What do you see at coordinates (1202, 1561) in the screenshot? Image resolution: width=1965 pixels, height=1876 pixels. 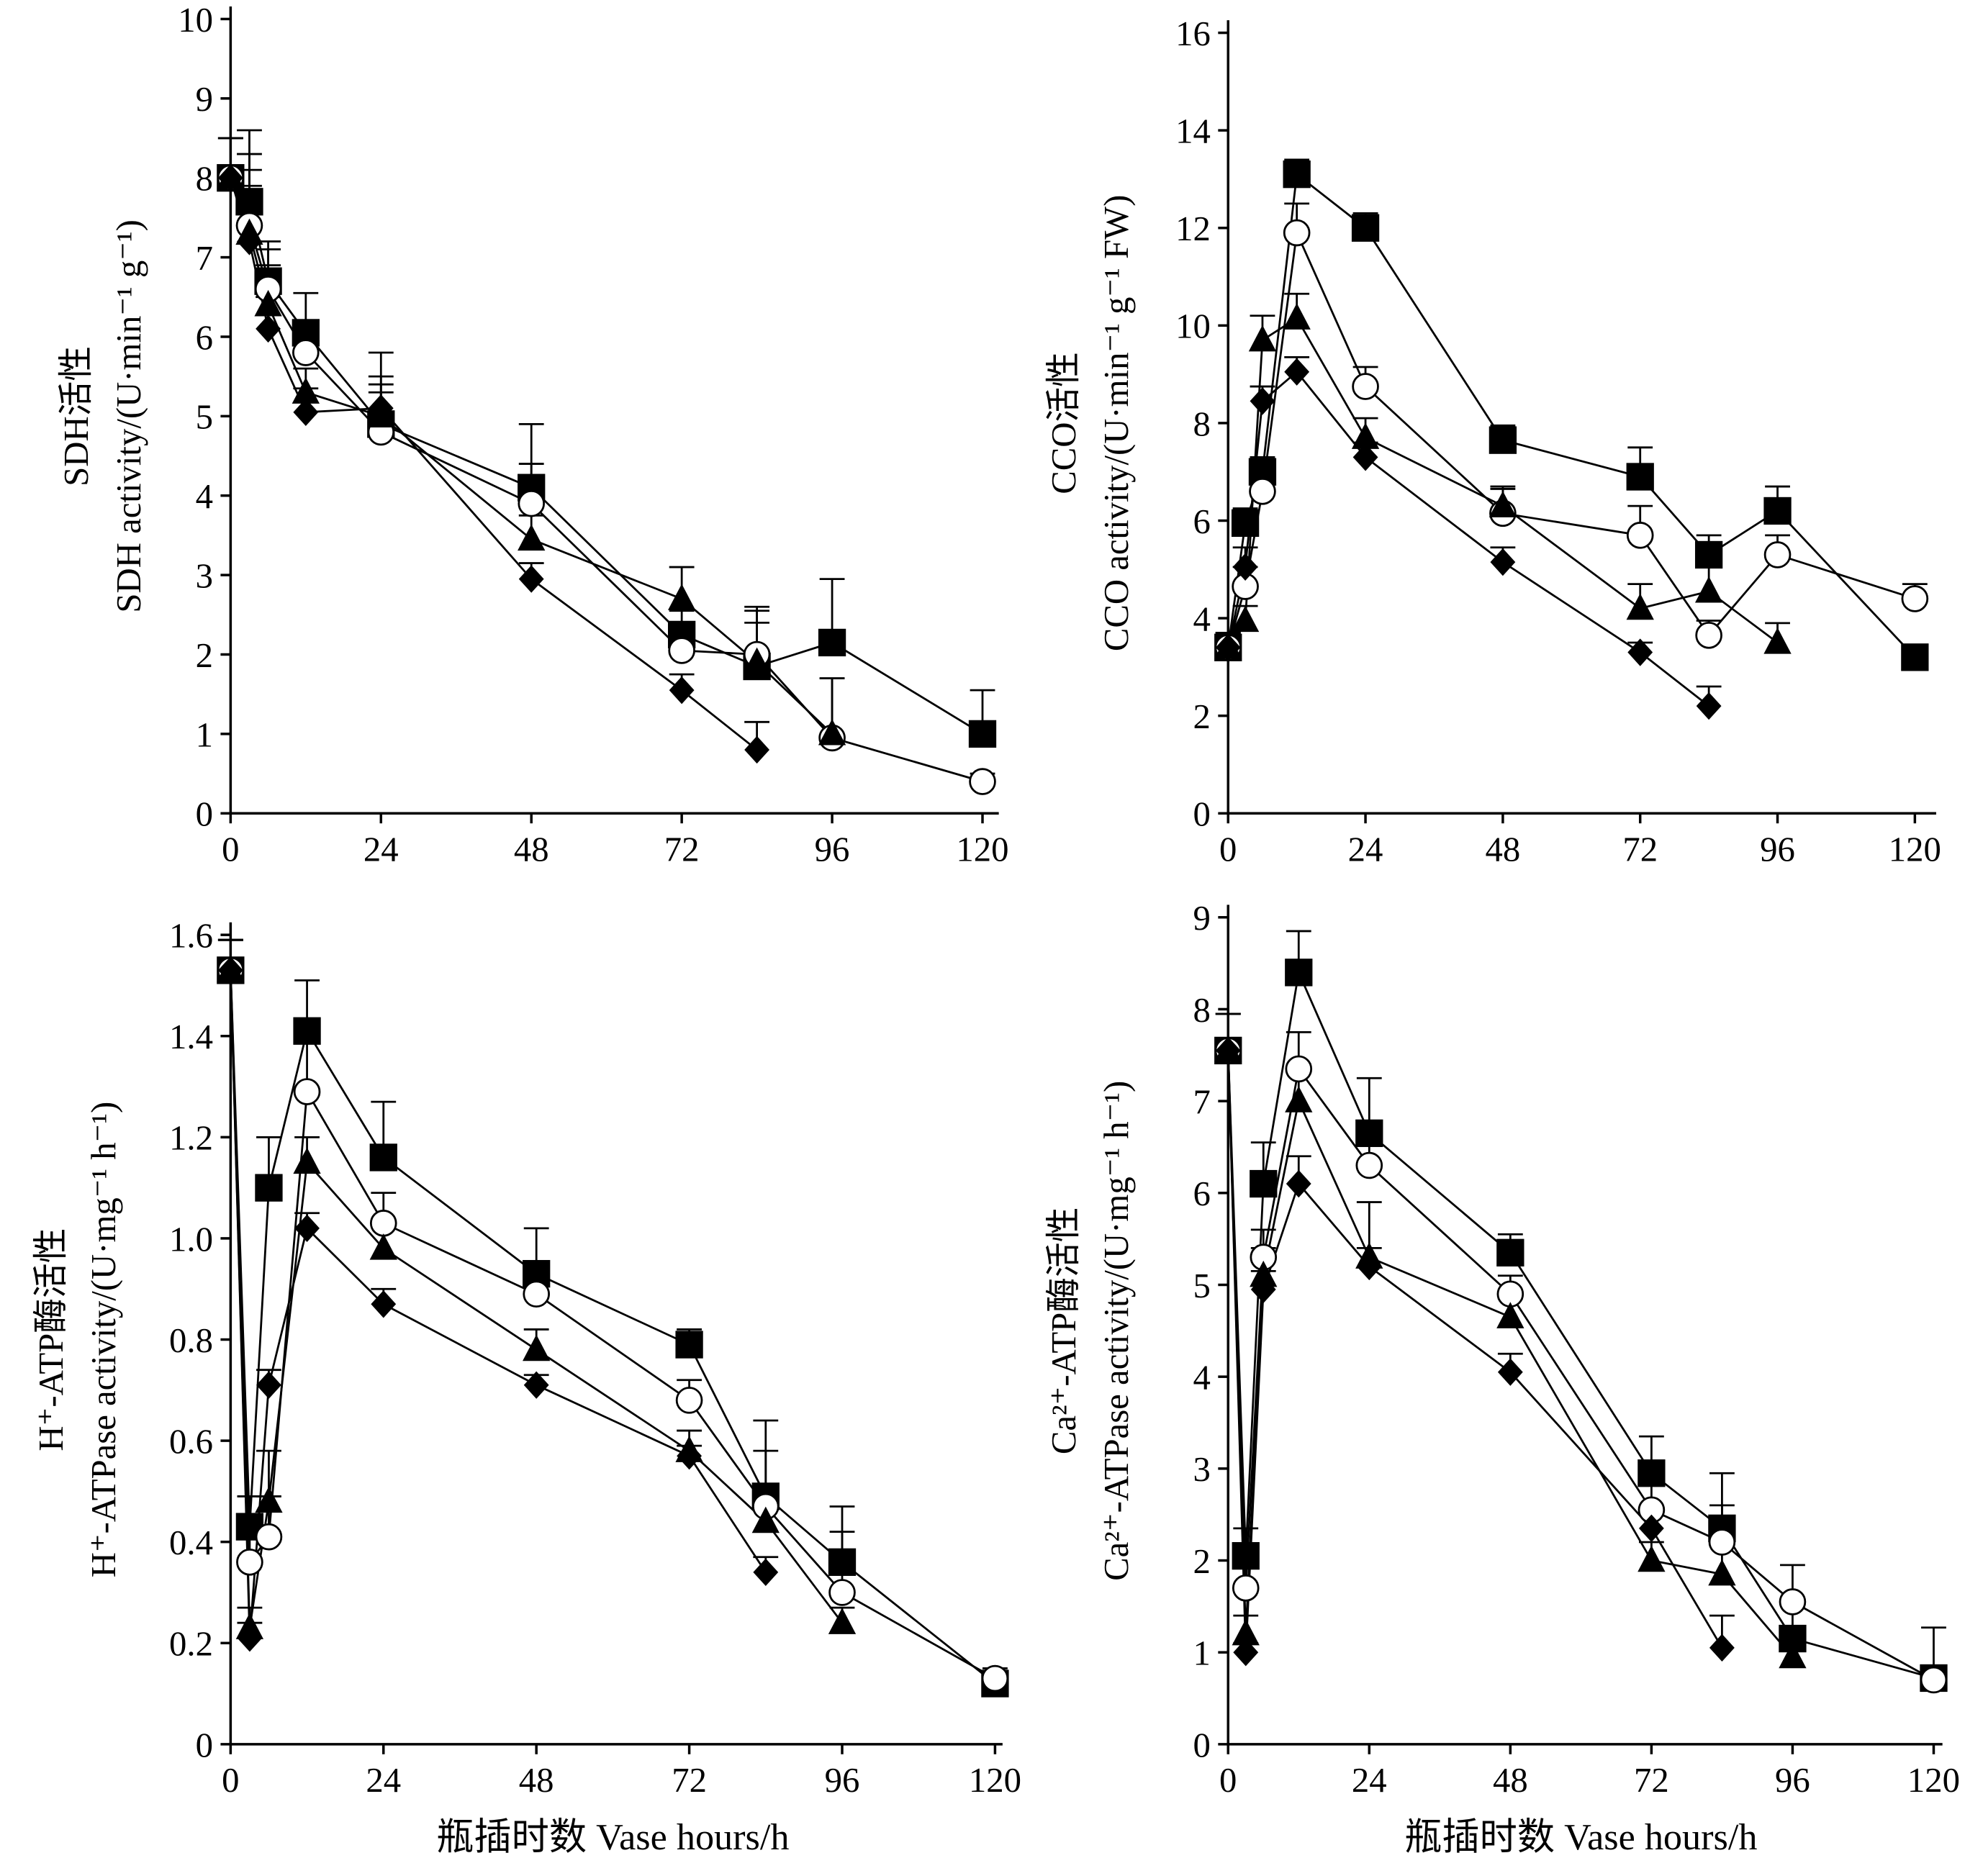 I see `y-tick-label: 2` at bounding box center [1202, 1561].